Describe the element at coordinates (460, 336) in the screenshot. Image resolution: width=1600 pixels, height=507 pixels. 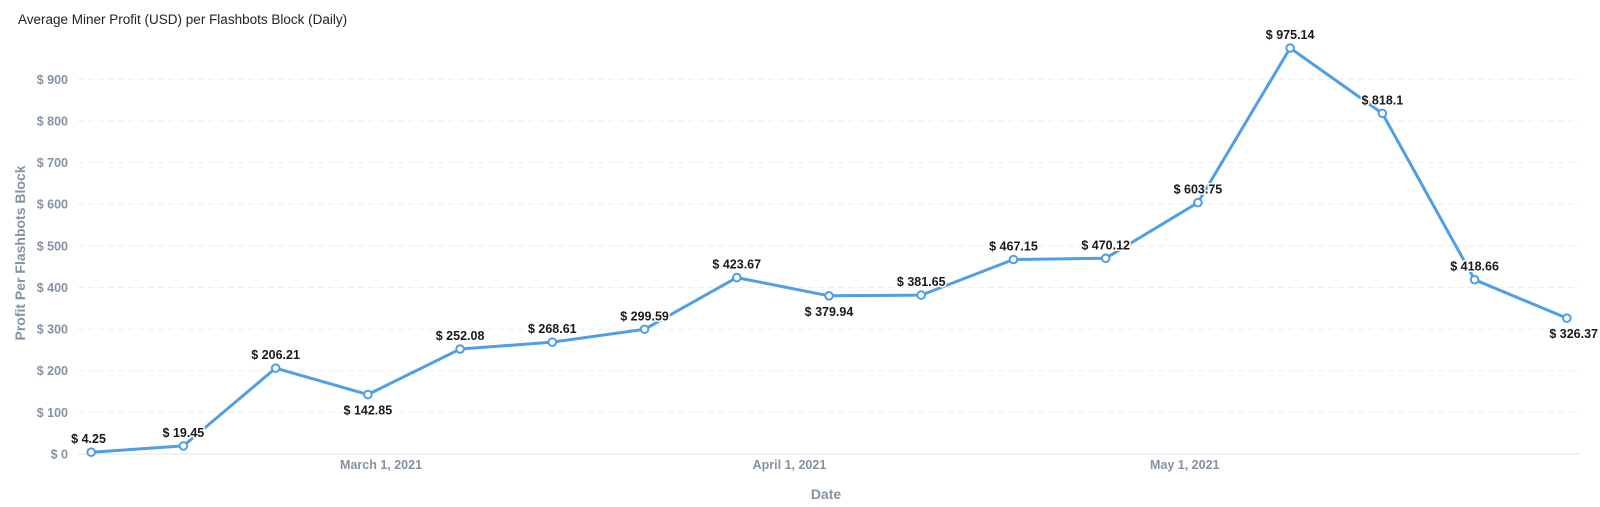
I see `data-label: $ 252.08` at that location.